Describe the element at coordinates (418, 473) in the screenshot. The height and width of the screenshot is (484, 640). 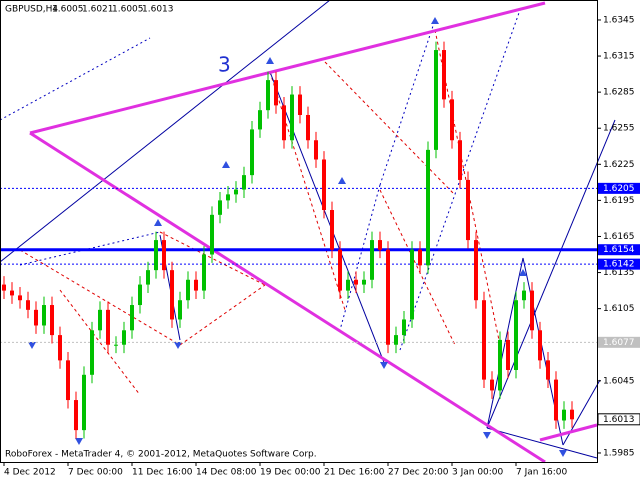
I see `x-tick-label: 27 Dec 20:00` at that location.